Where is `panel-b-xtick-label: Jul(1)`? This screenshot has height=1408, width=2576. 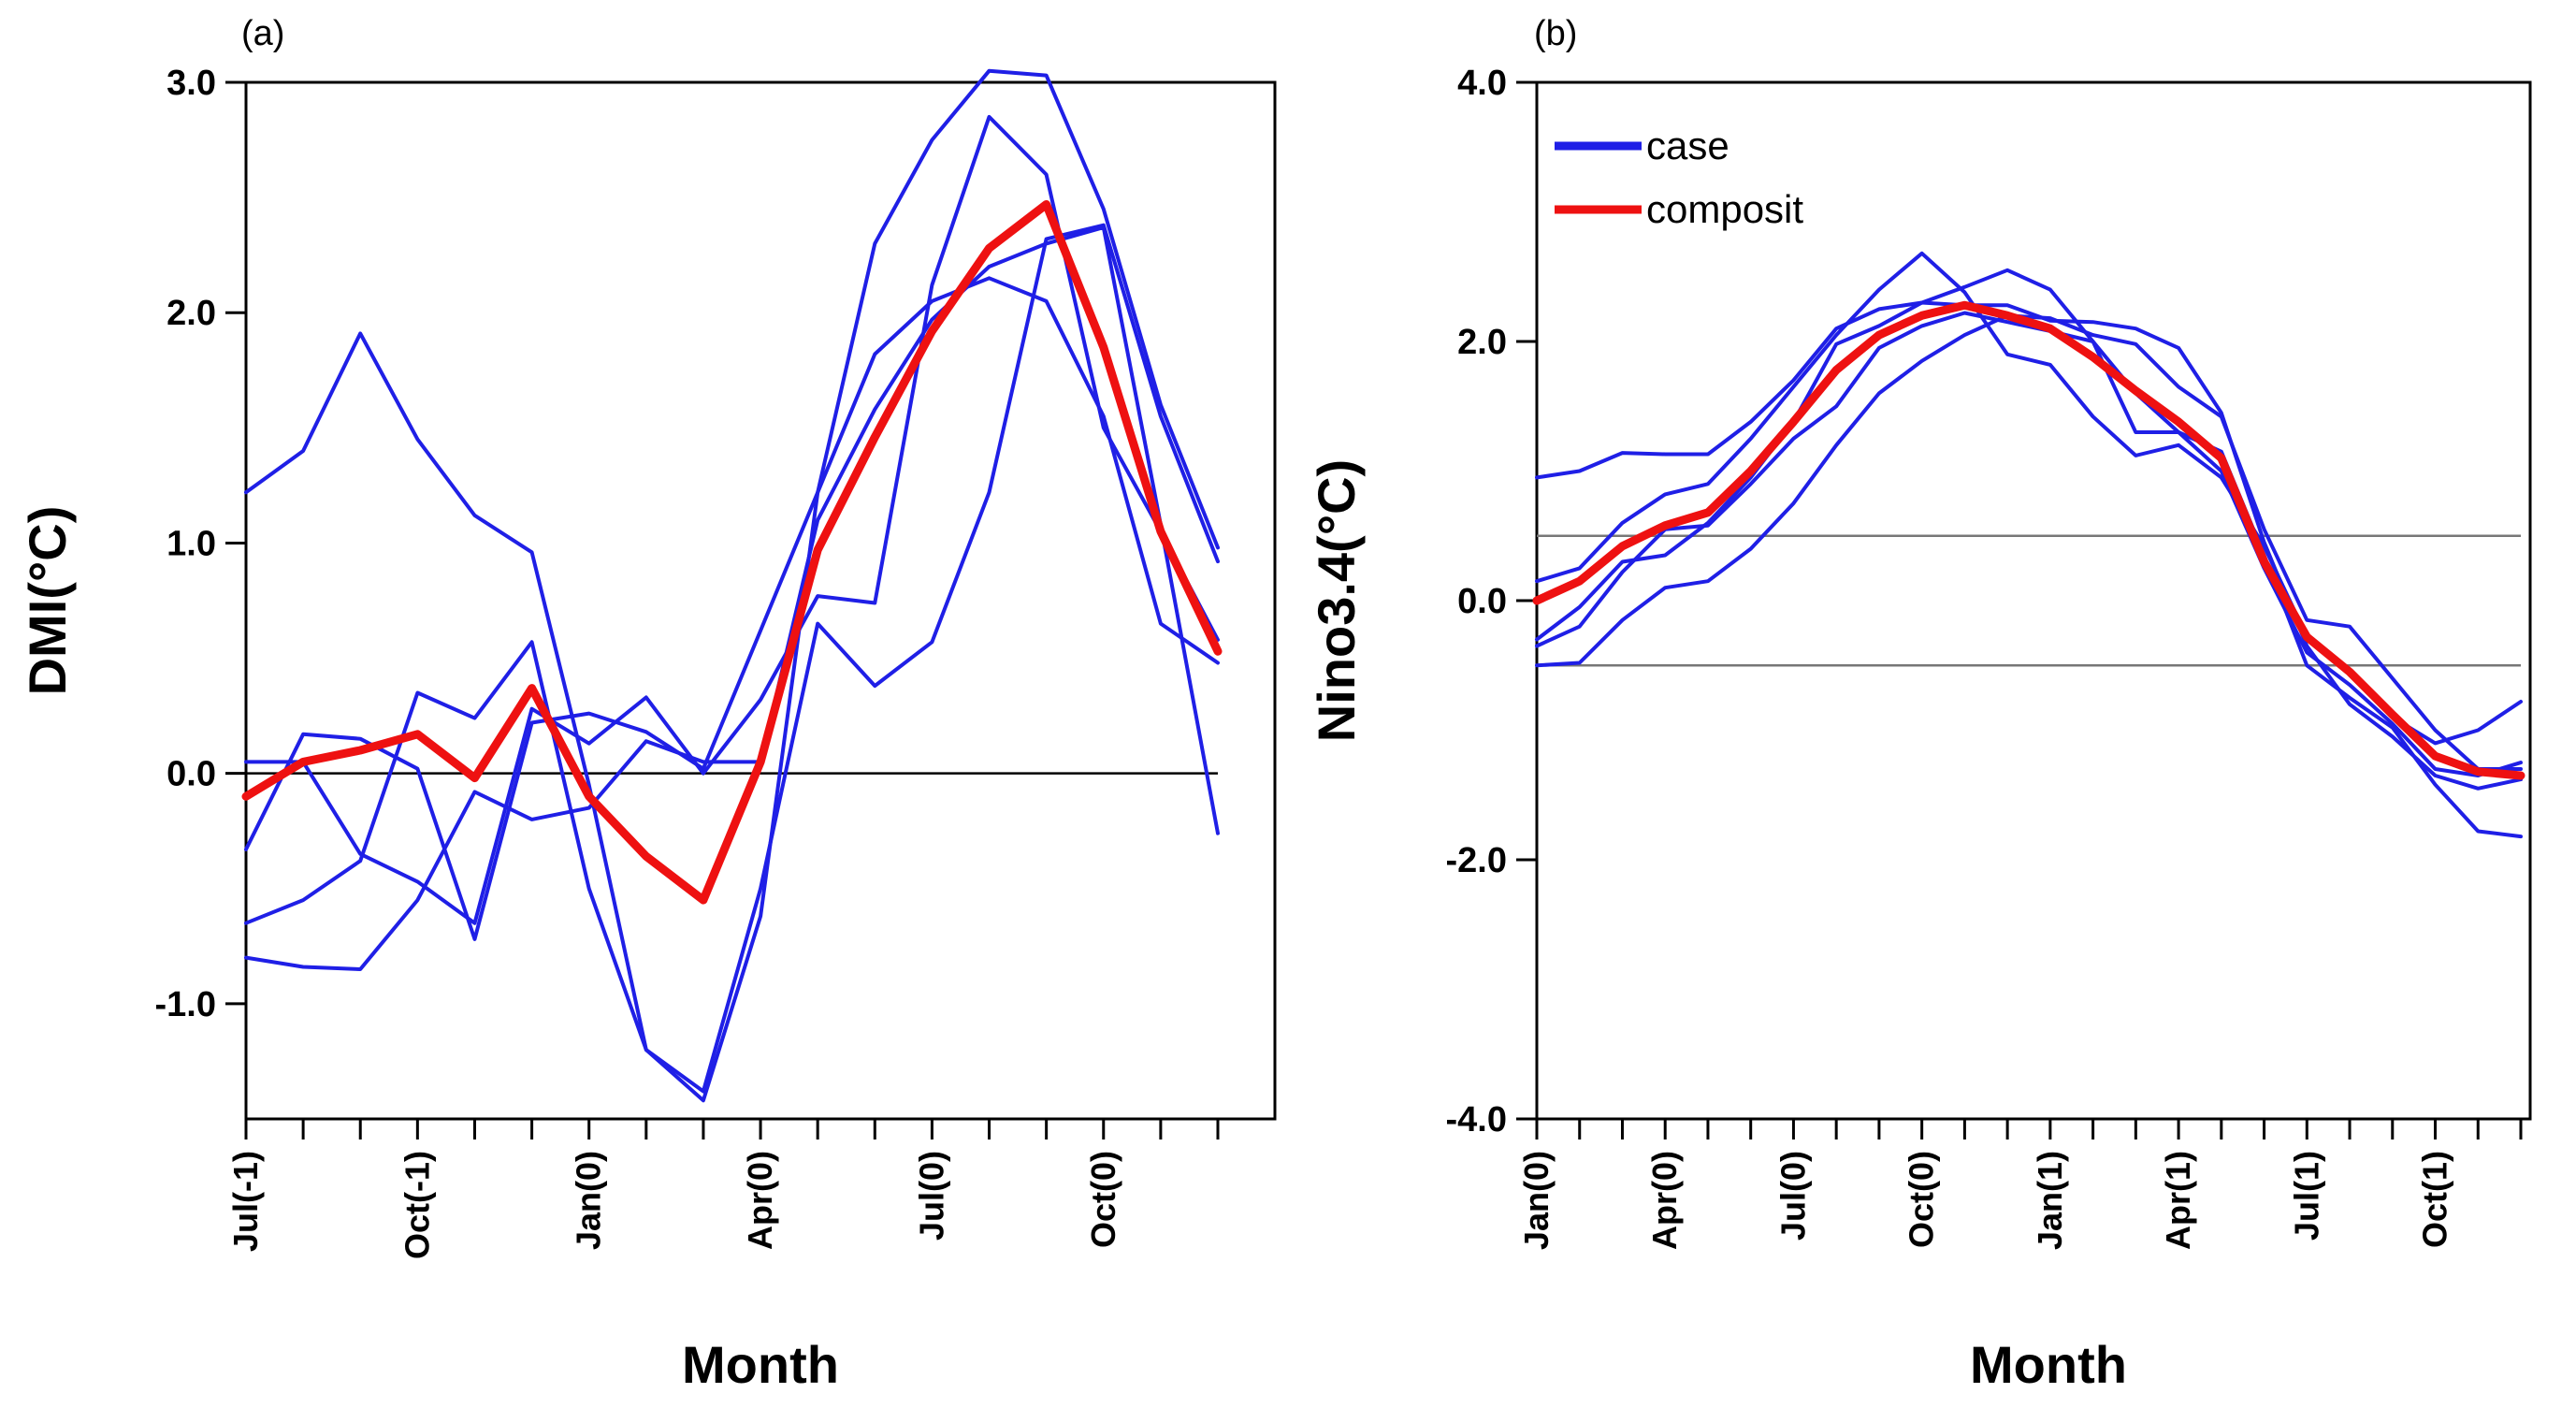 panel-b-xtick-label: Jul(1) is located at coordinates (2306, 1196).